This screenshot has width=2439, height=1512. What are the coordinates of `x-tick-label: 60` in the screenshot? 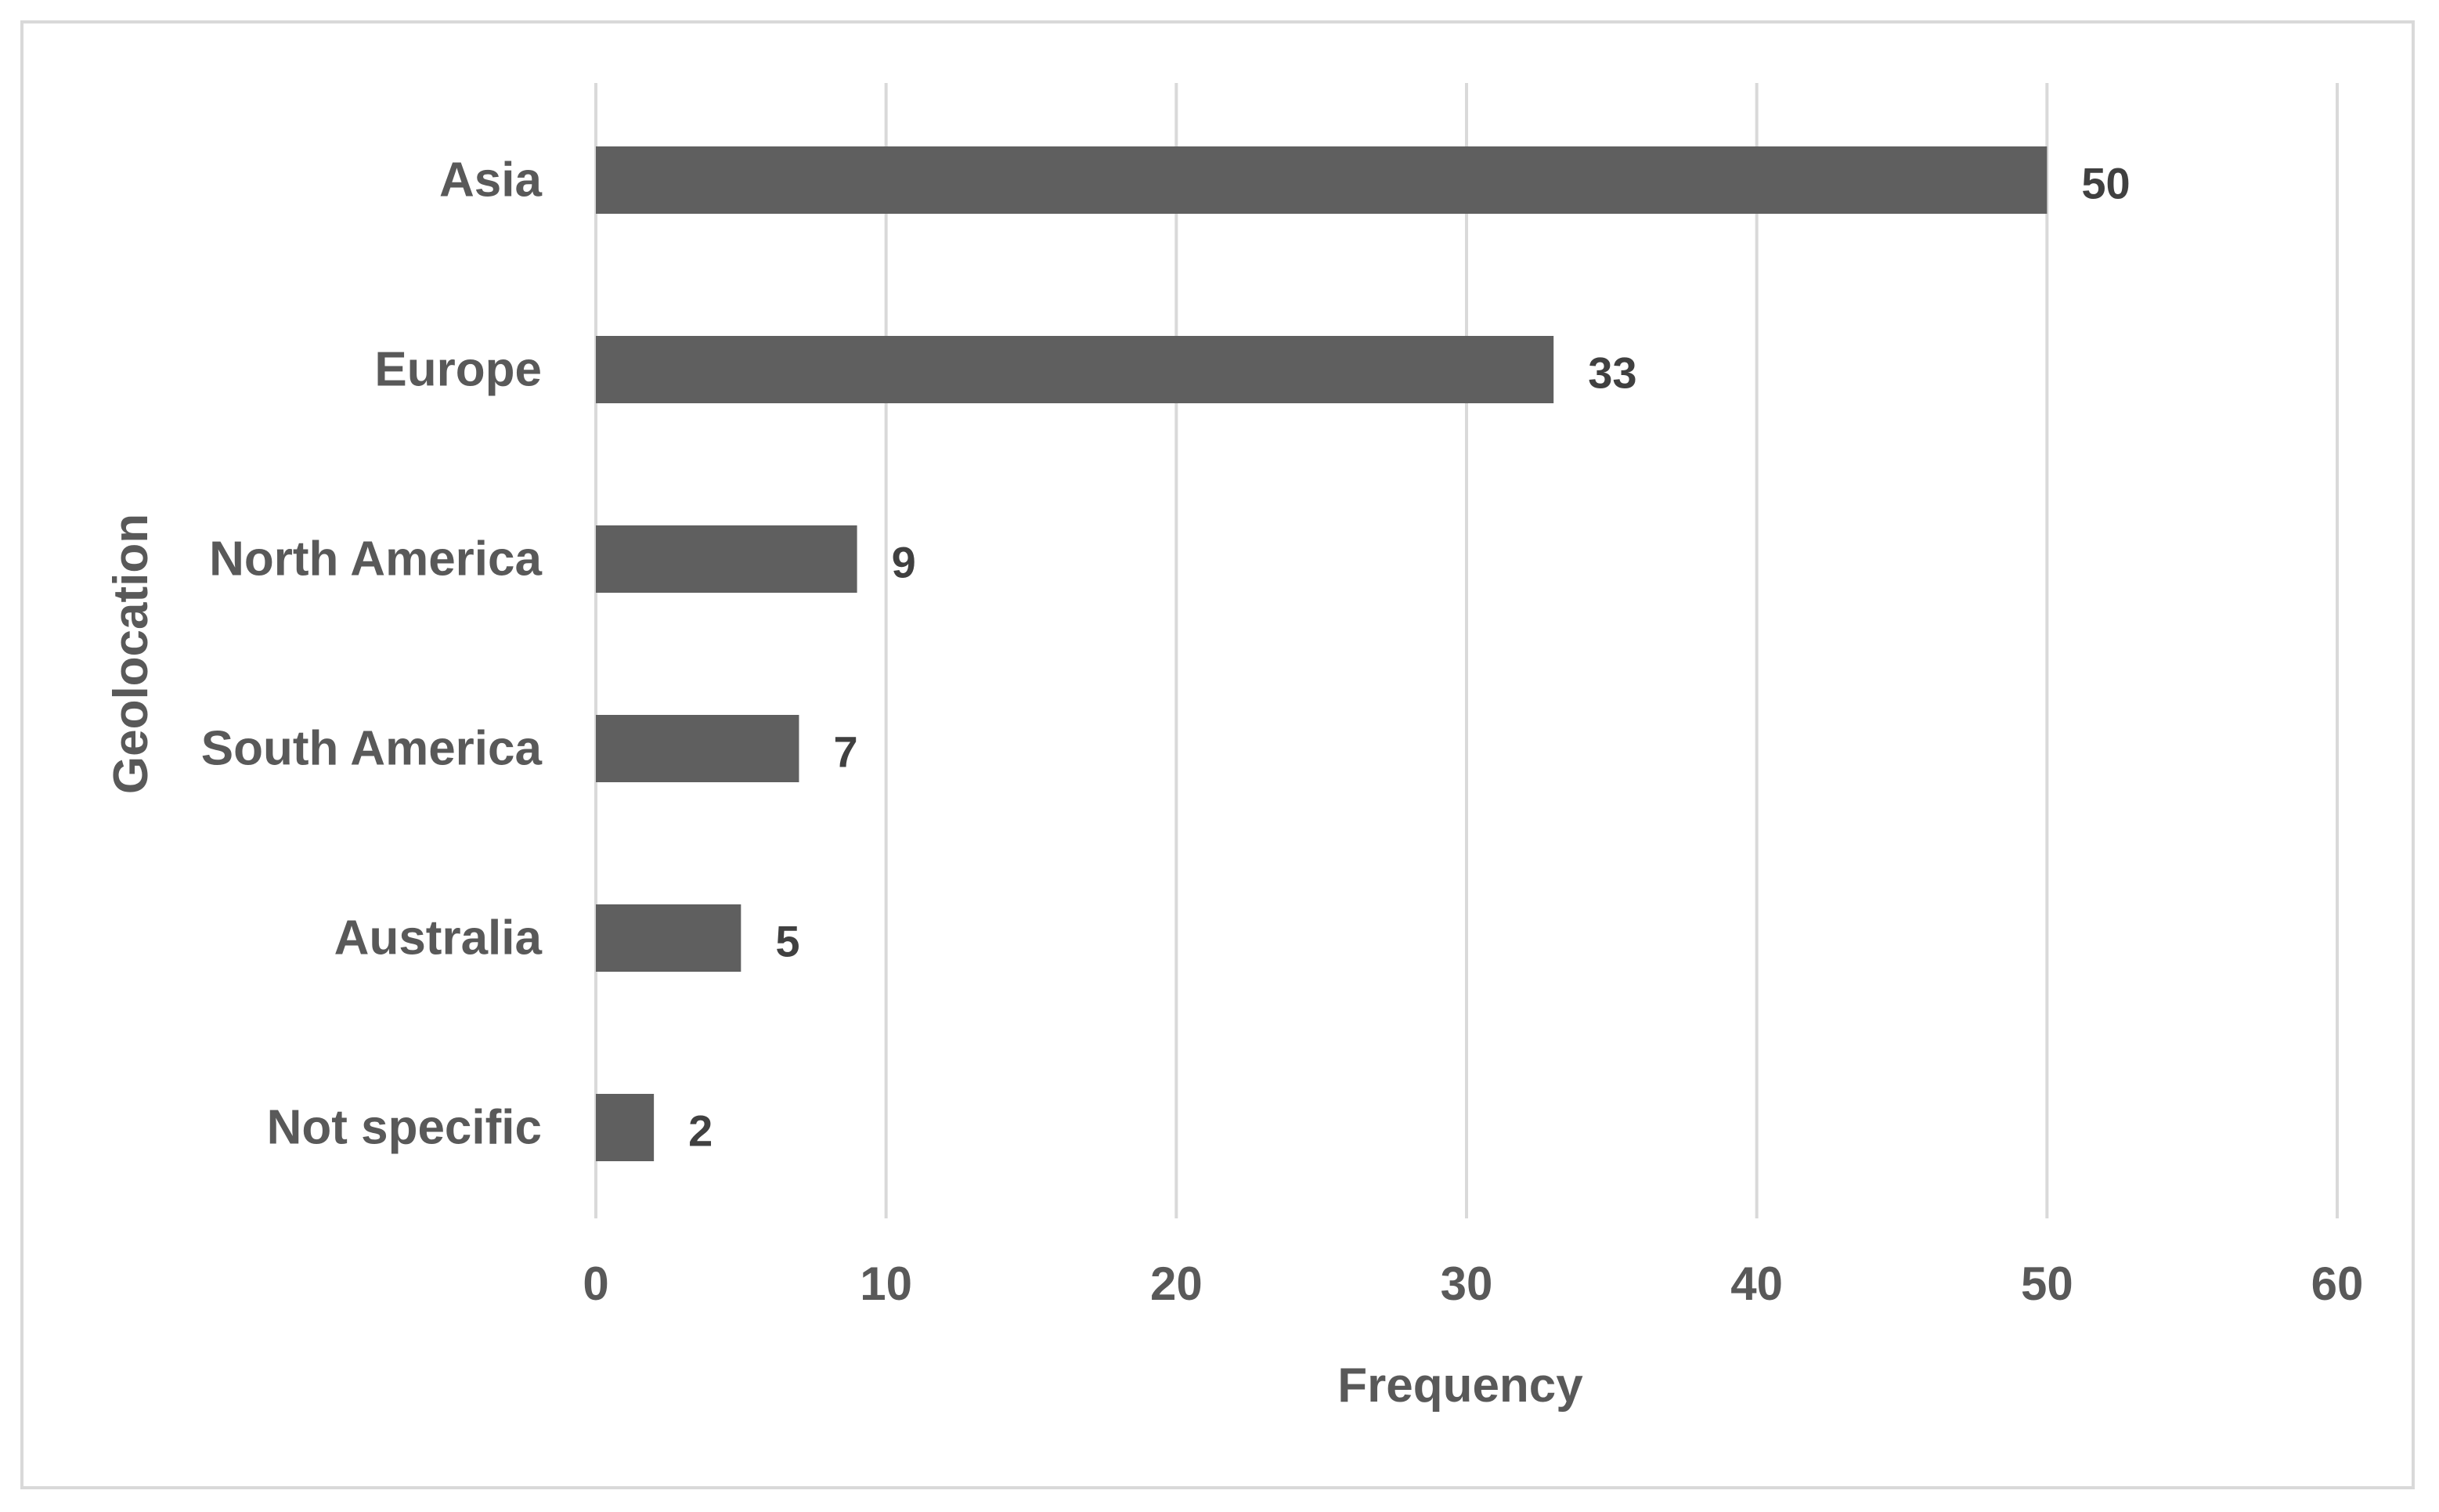 It's located at (2337, 1284).